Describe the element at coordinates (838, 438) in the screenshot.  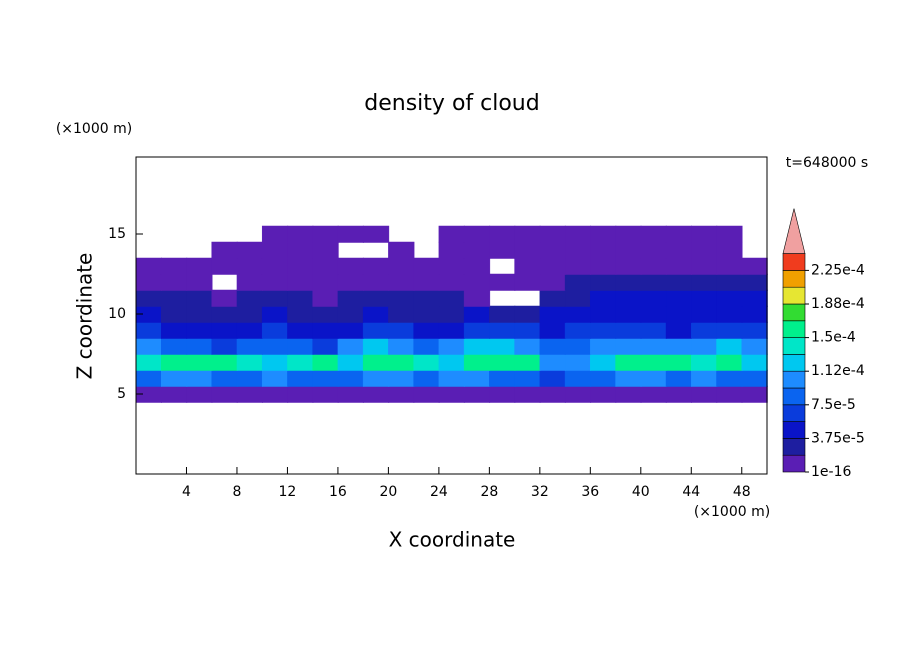
I see `colorbar-label: 3.75e-5` at that location.